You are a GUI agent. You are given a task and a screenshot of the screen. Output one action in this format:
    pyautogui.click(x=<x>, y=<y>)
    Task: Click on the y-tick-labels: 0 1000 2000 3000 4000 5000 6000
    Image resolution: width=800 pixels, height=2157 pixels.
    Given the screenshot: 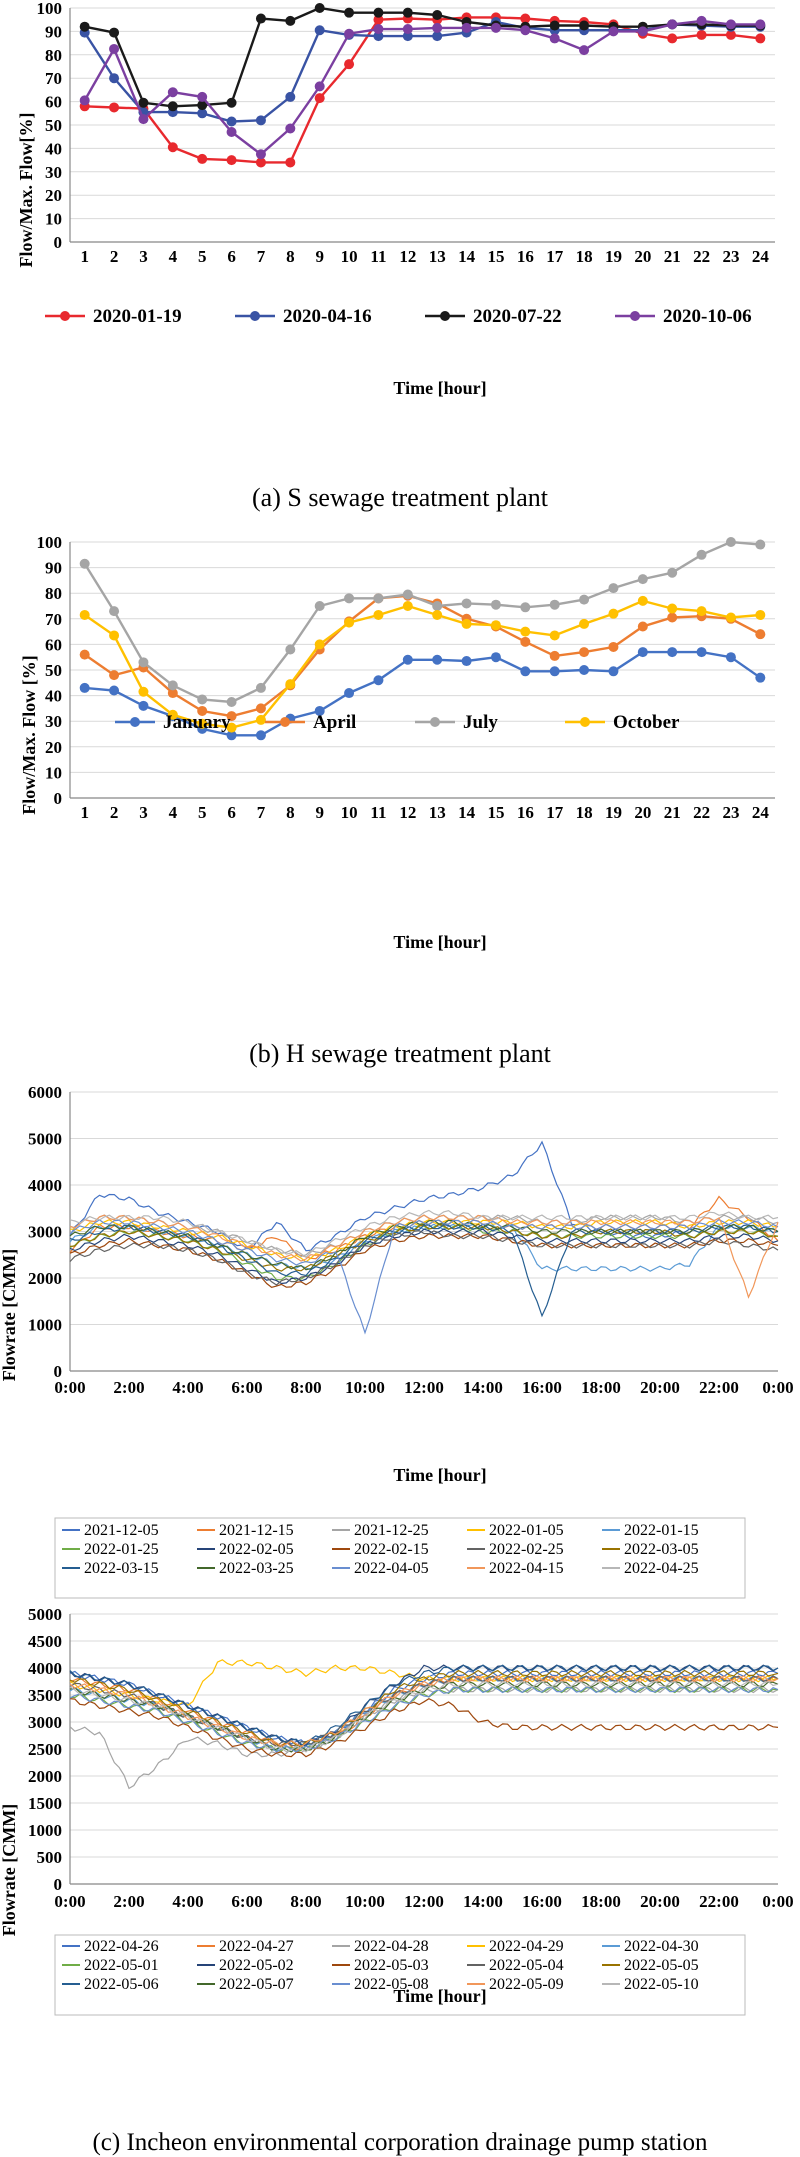 What is the action you would take?
    pyautogui.click(x=45, y=1232)
    